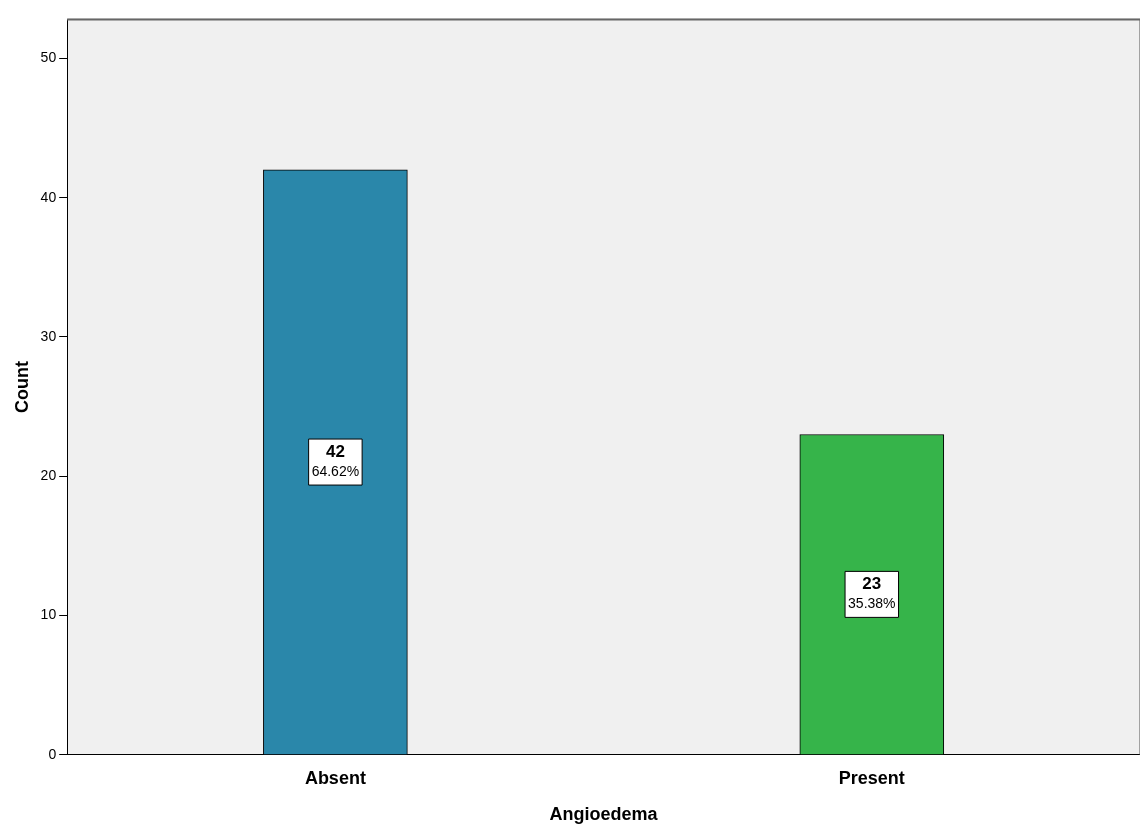  Describe the element at coordinates (335, 777) in the screenshot. I see `x-tick-label: Absent` at that location.